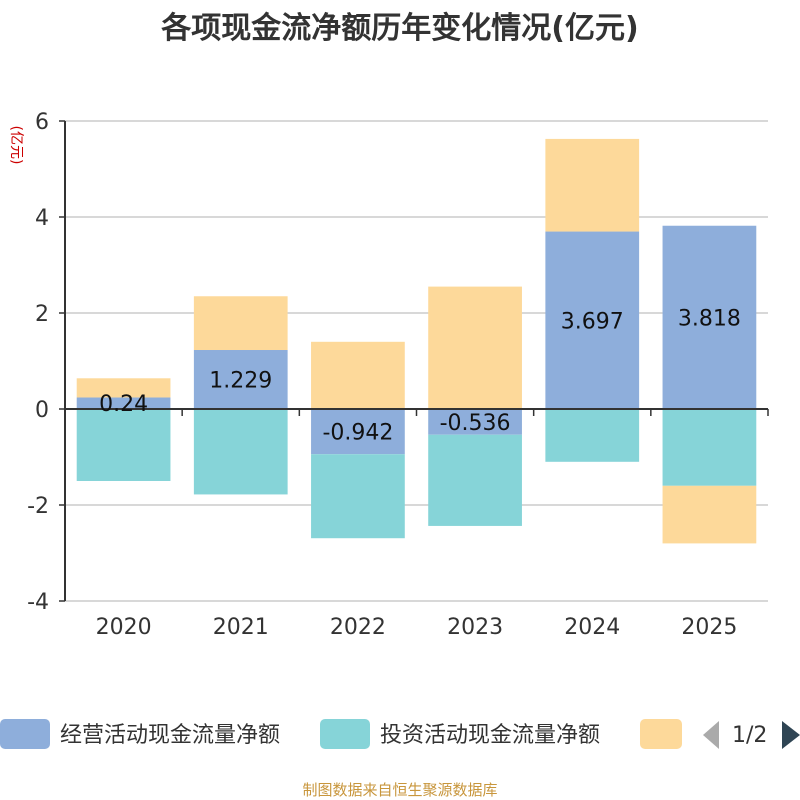 The width and height of the screenshot is (800, 800). Describe the element at coordinates (241, 627) in the screenshot. I see `x-tick-label-2021: 2021` at that location.